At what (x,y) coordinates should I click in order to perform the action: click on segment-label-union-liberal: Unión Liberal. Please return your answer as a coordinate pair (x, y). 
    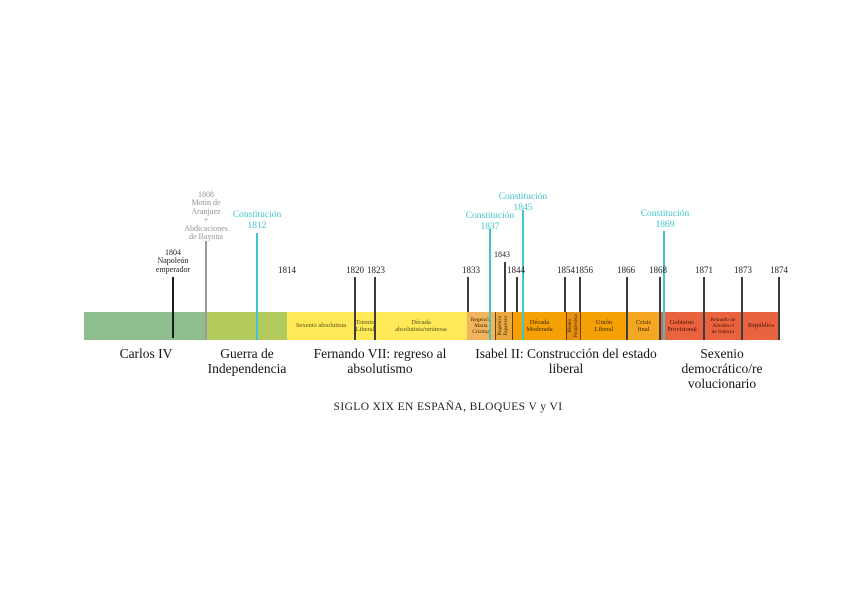
    Looking at the image, I should click on (604, 325).